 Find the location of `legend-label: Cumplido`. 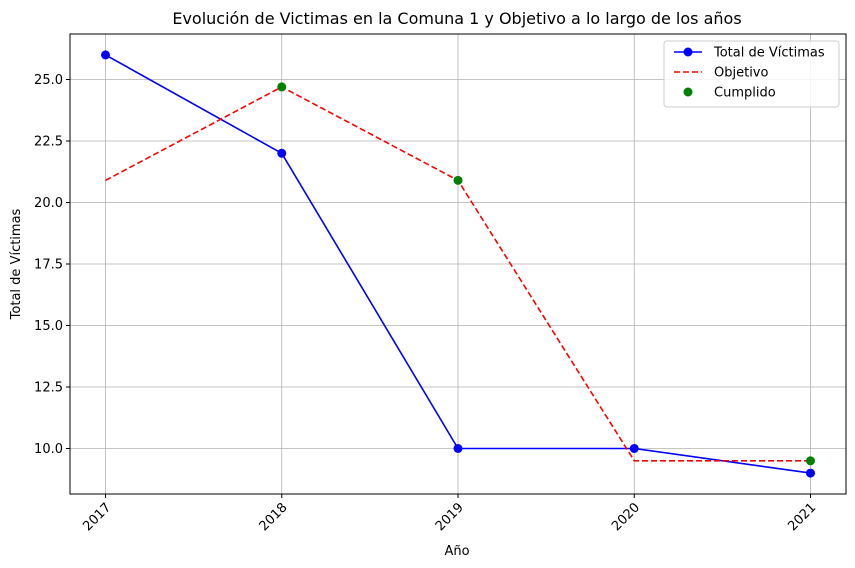

legend-label: Cumplido is located at coordinates (745, 93).